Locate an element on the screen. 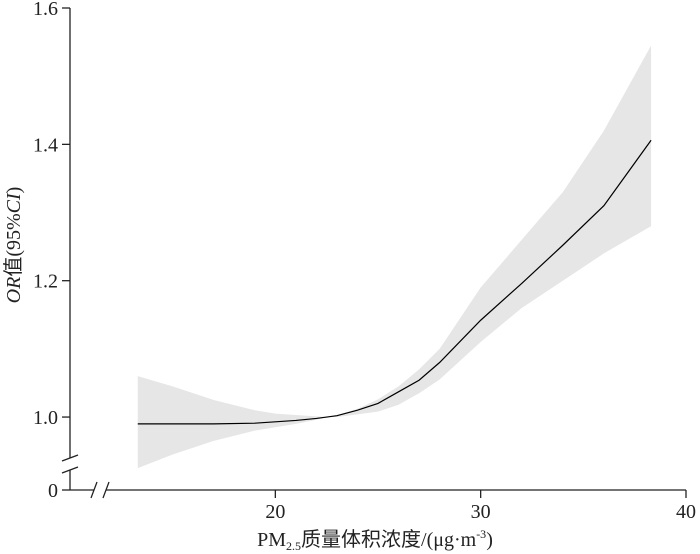  x-tick-label: 40 is located at coordinates (686, 512).